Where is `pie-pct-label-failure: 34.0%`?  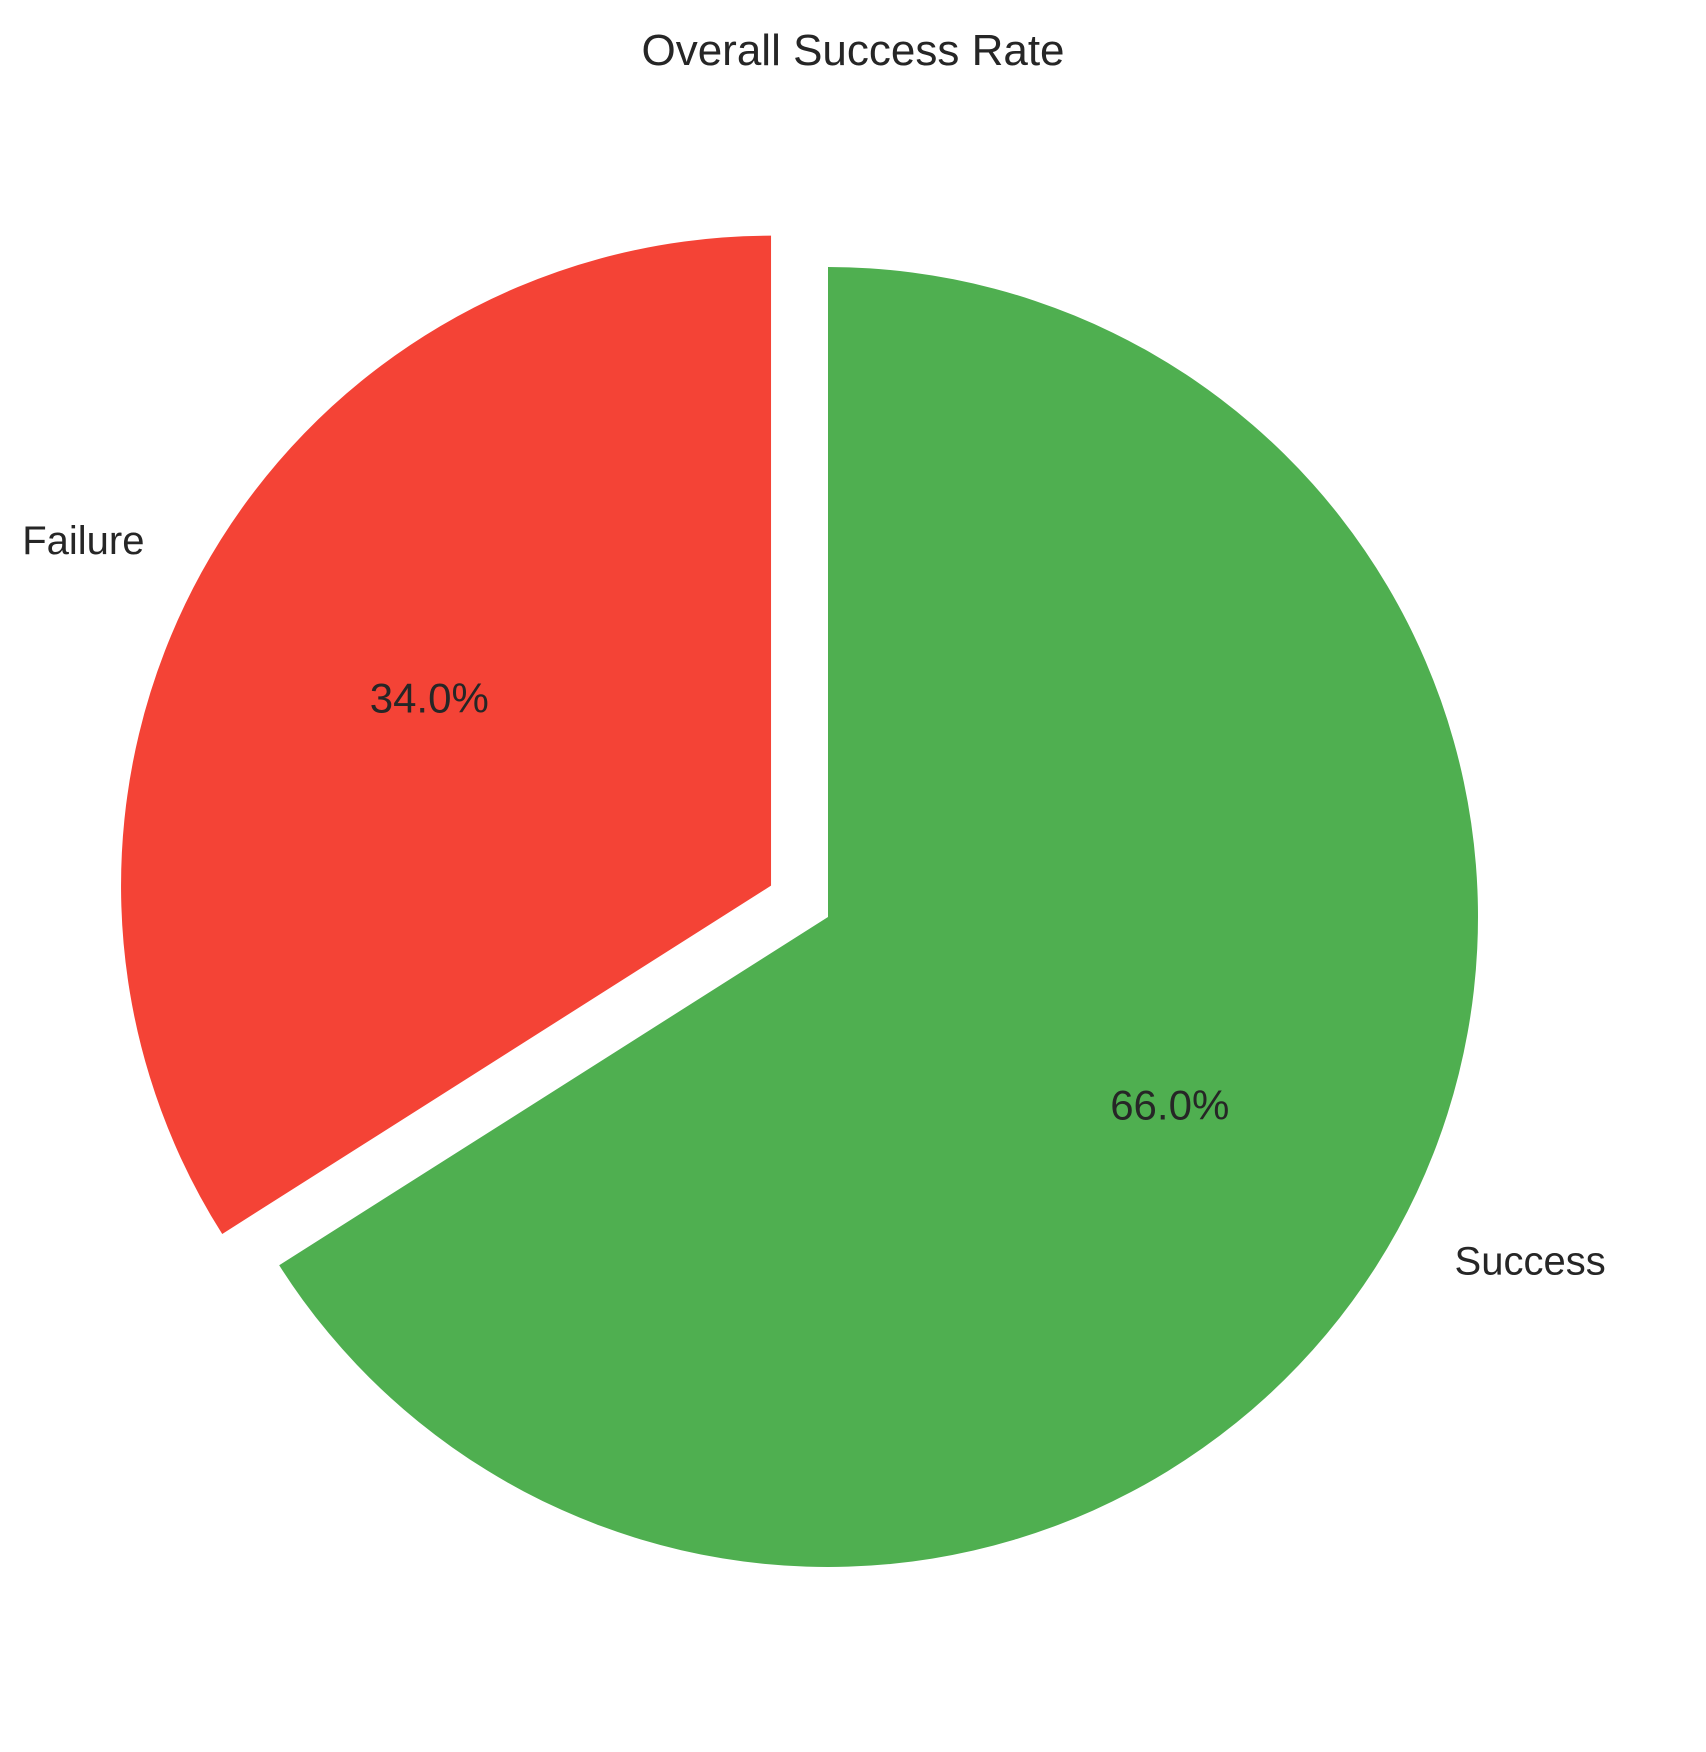 pie-pct-label-failure: 34.0% is located at coordinates (429, 697).